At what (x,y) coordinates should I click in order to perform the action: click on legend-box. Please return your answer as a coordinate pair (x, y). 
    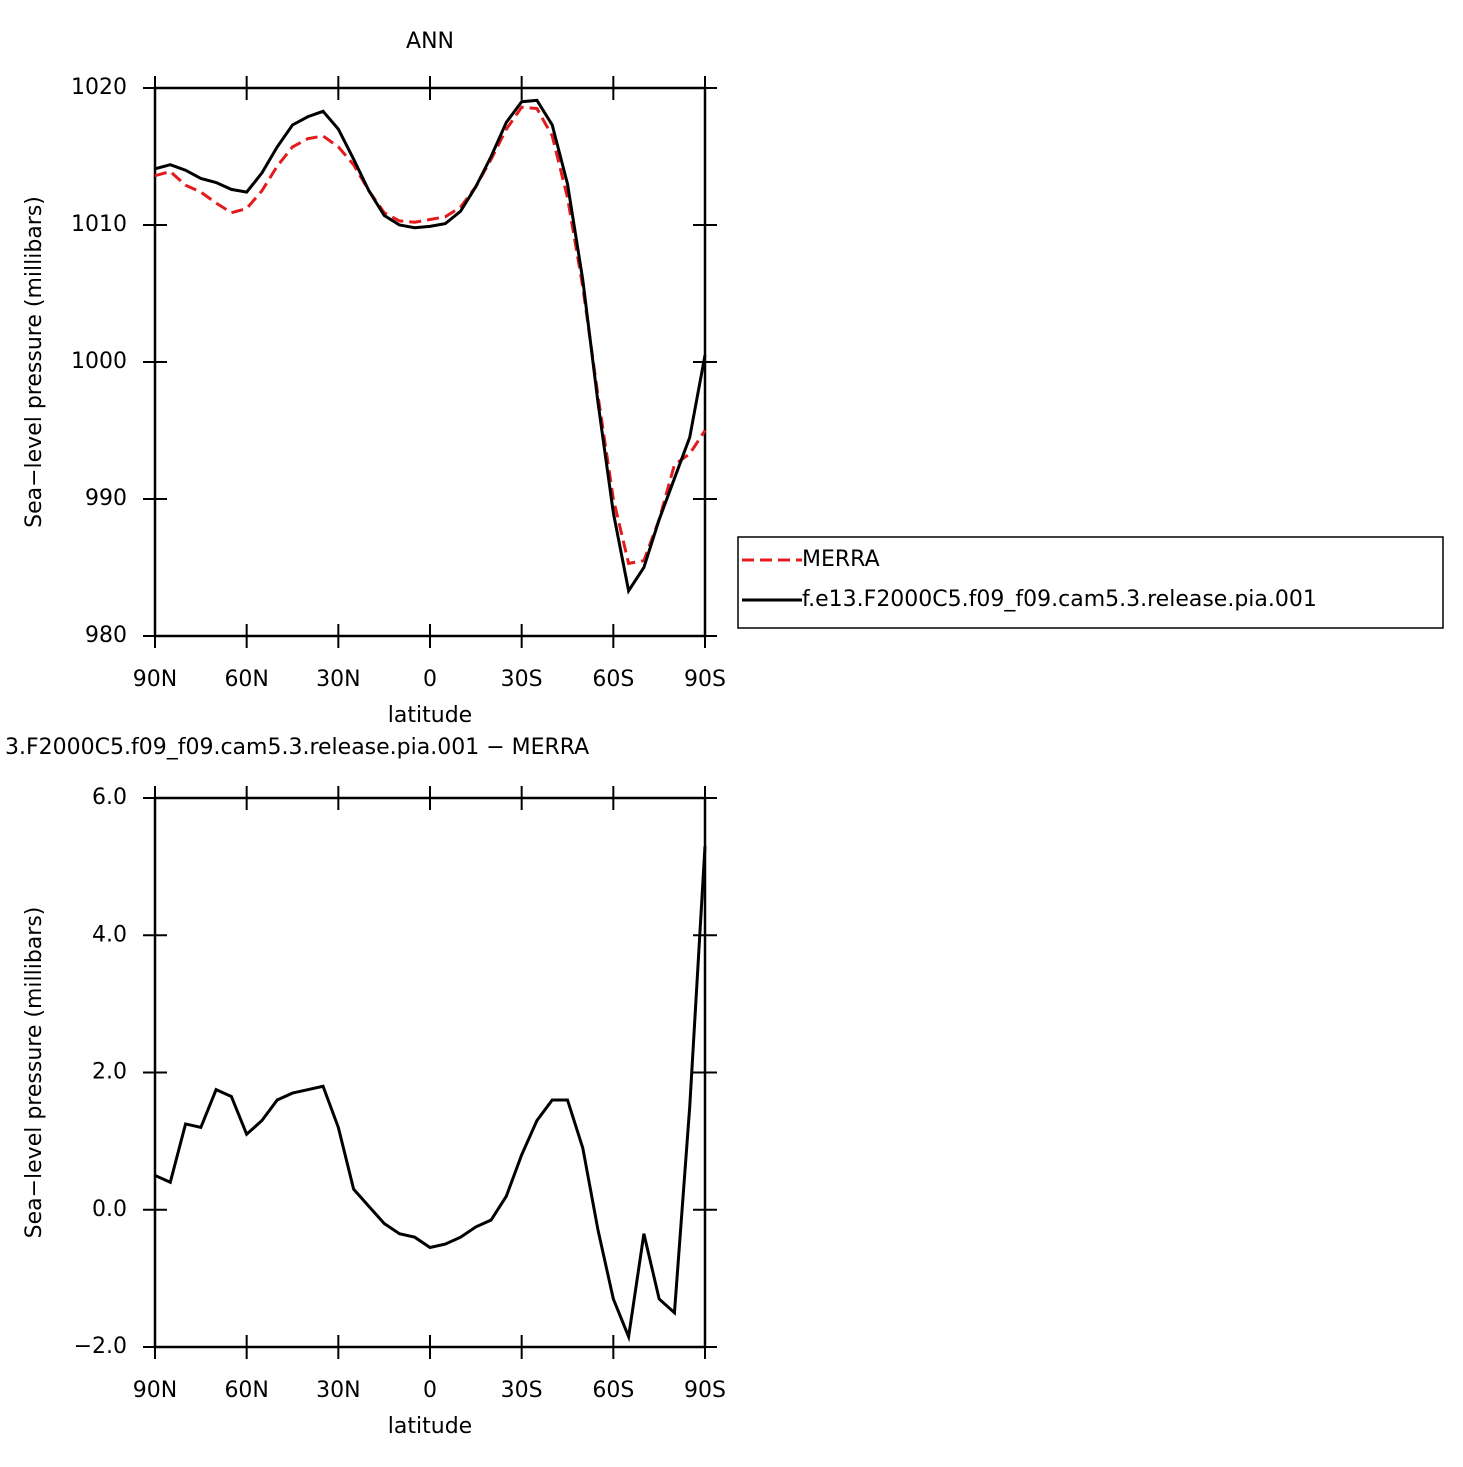
    Looking at the image, I should click on (1090, 582).